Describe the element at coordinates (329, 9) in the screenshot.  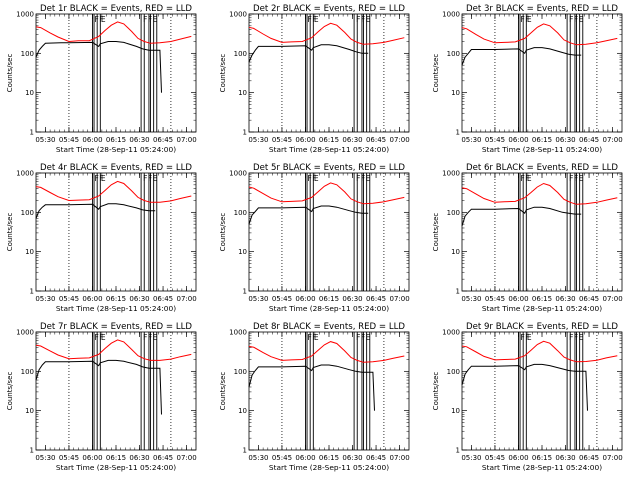
I see `chart-title: Det 2r BLACK = Events, RED = LLD` at that location.